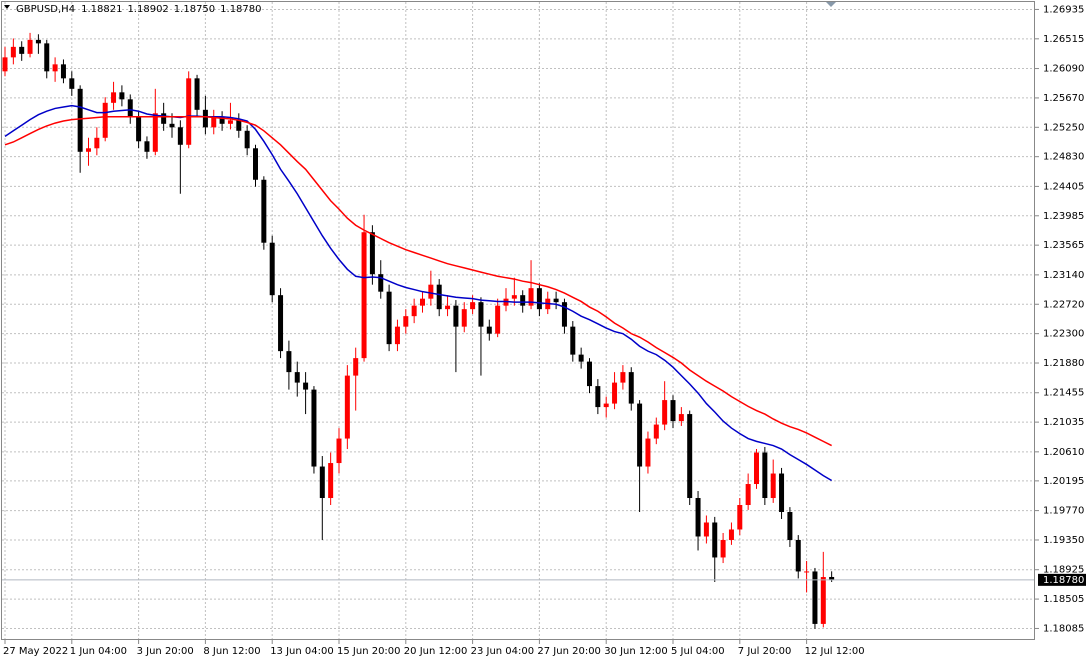 The image size is (1089, 664). I want to click on y-tick-label: 1.21035, so click(1063, 422).